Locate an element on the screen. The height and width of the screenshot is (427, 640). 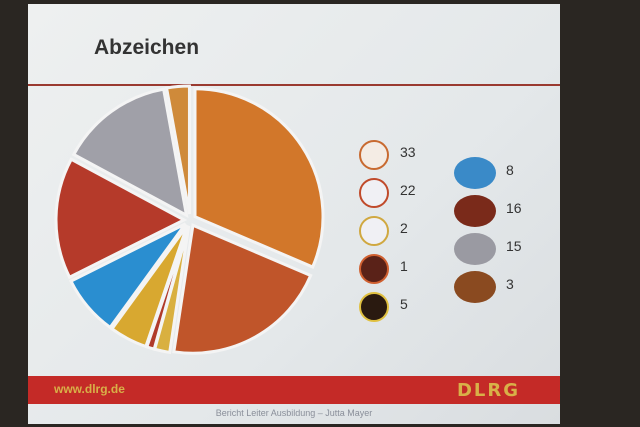
pie-slice-blue-oval is located at coordinates (127, 276).